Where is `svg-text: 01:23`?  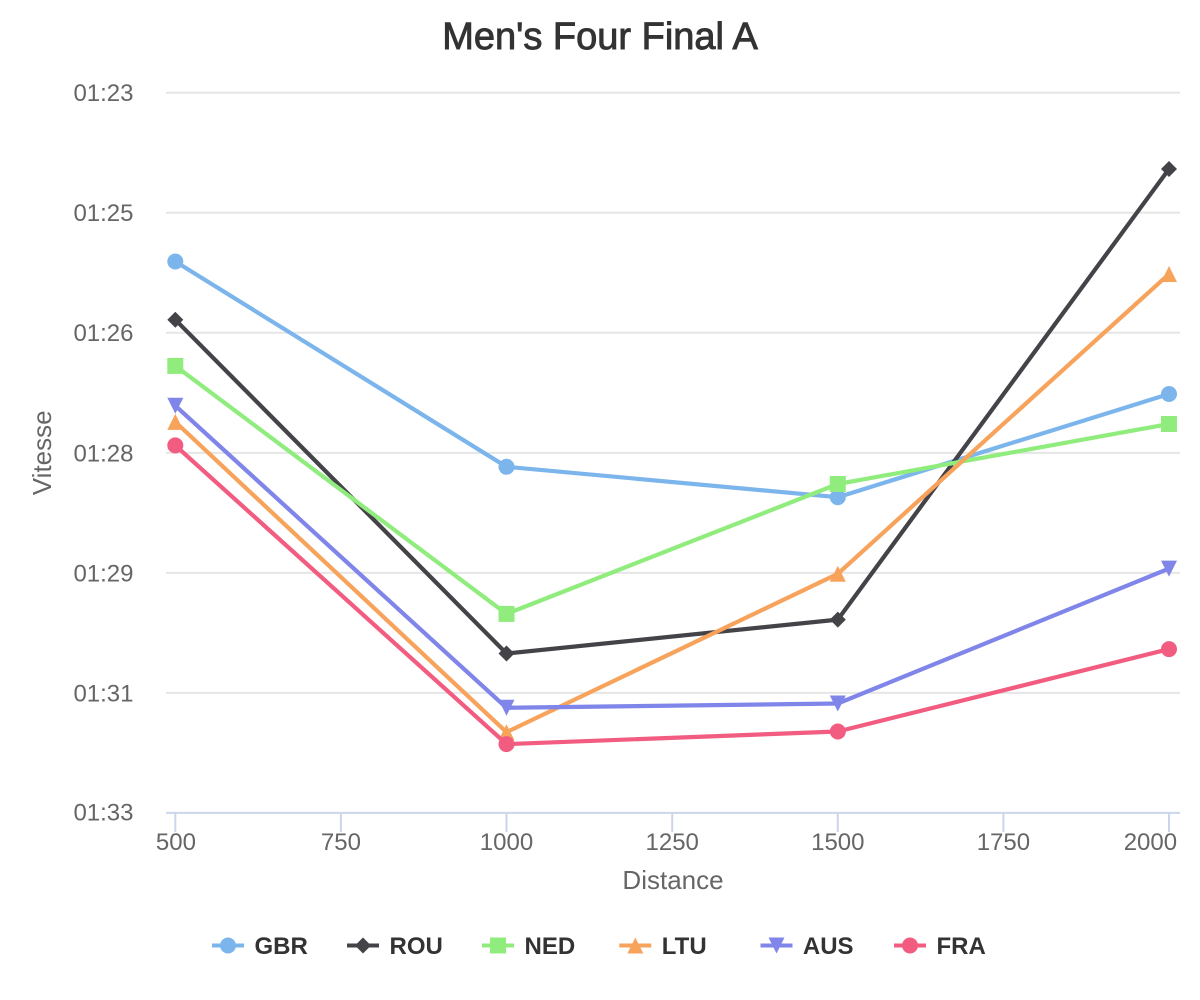 svg-text: 01:23 is located at coordinates (103, 93).